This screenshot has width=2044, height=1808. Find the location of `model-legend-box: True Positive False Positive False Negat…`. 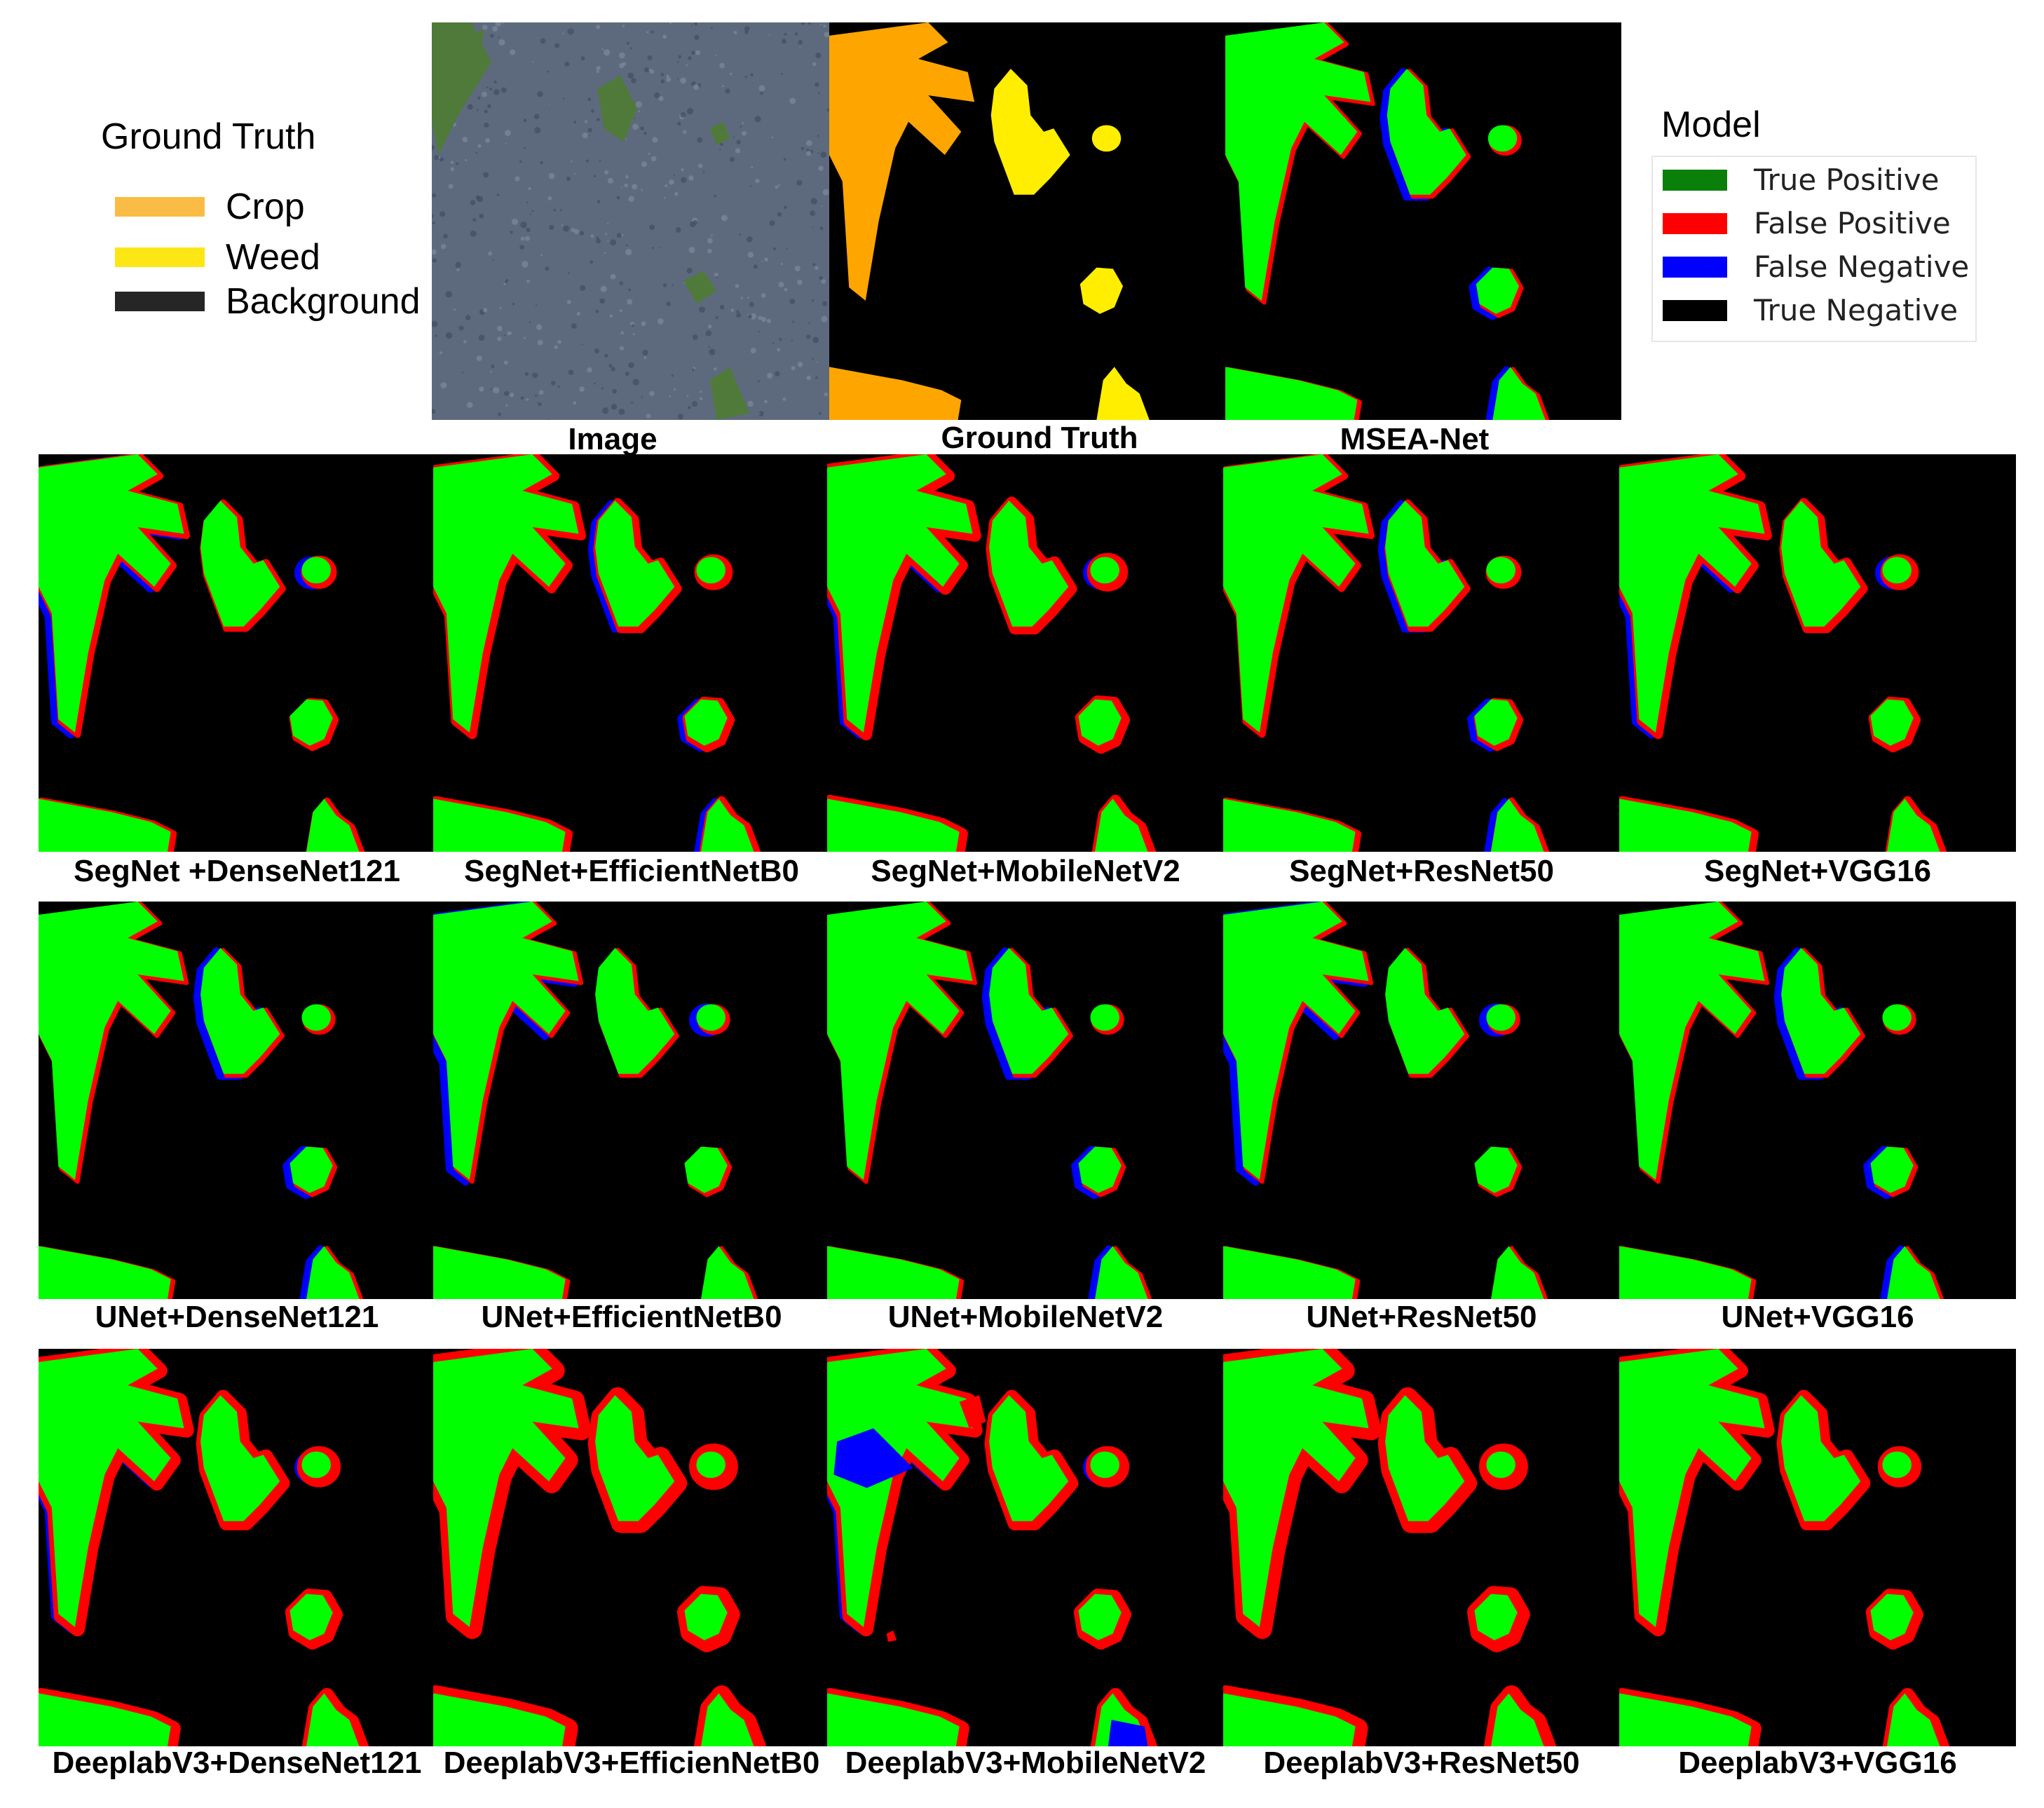

model-legend-box: True Positive False Positive False Negat… is located at coordinates (1814, 249).